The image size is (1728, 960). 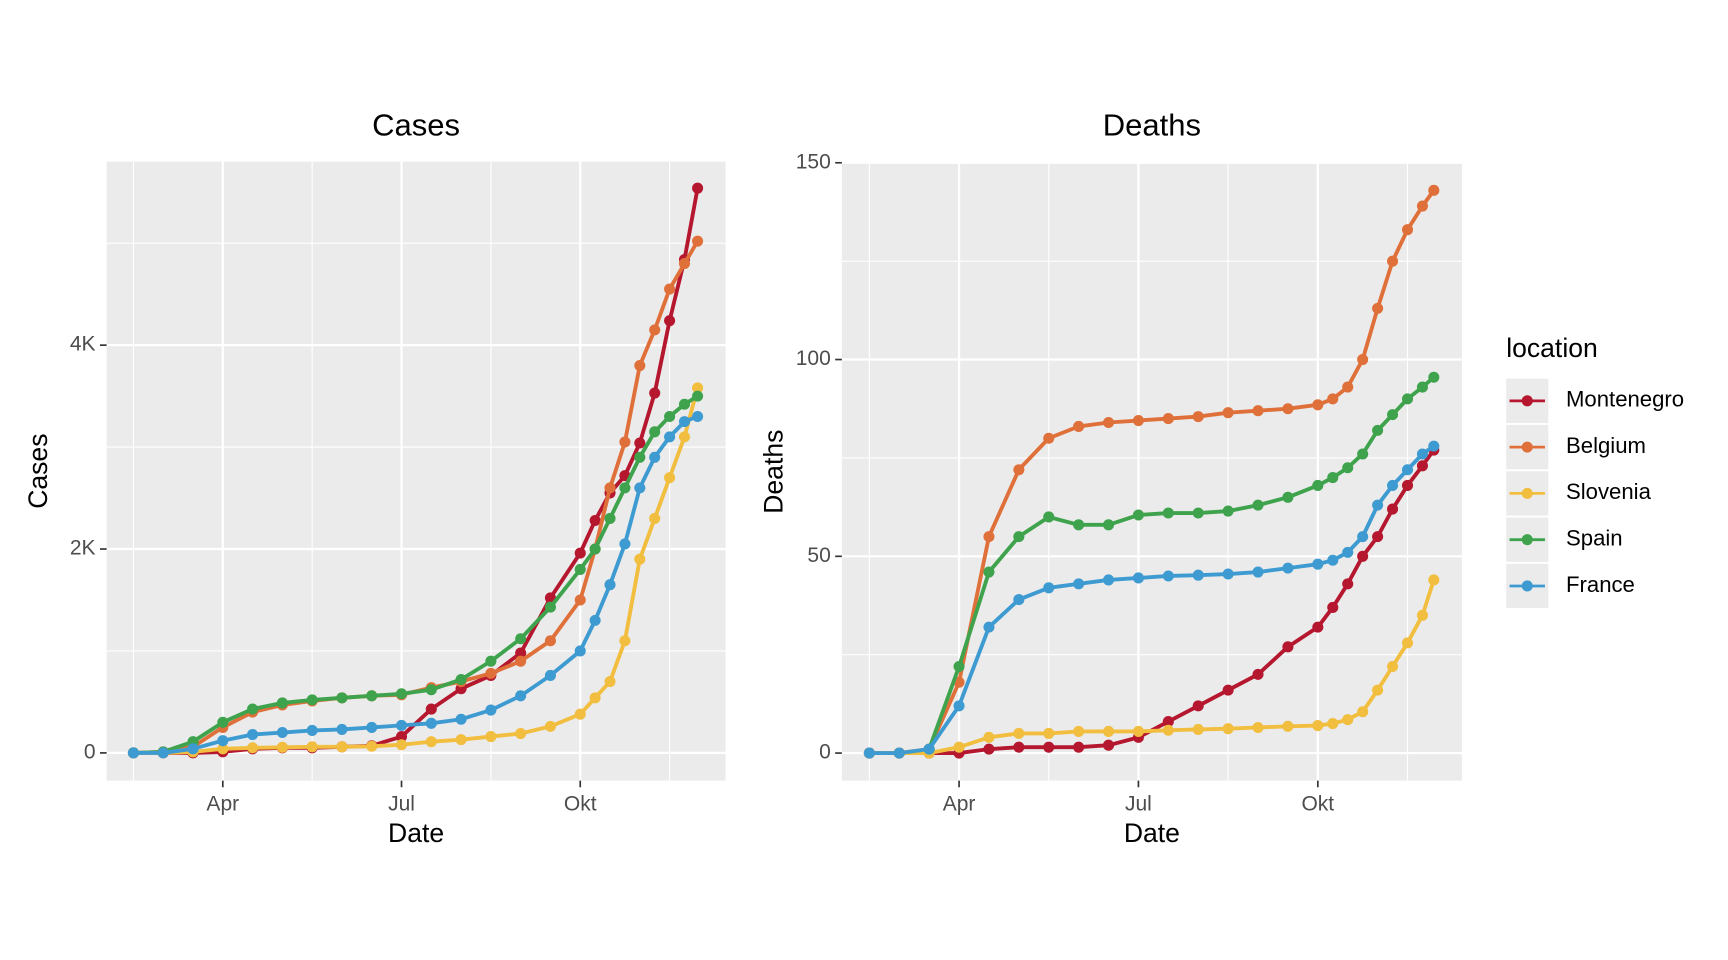 I want to click on series-line, so click(x=1181, y=562).